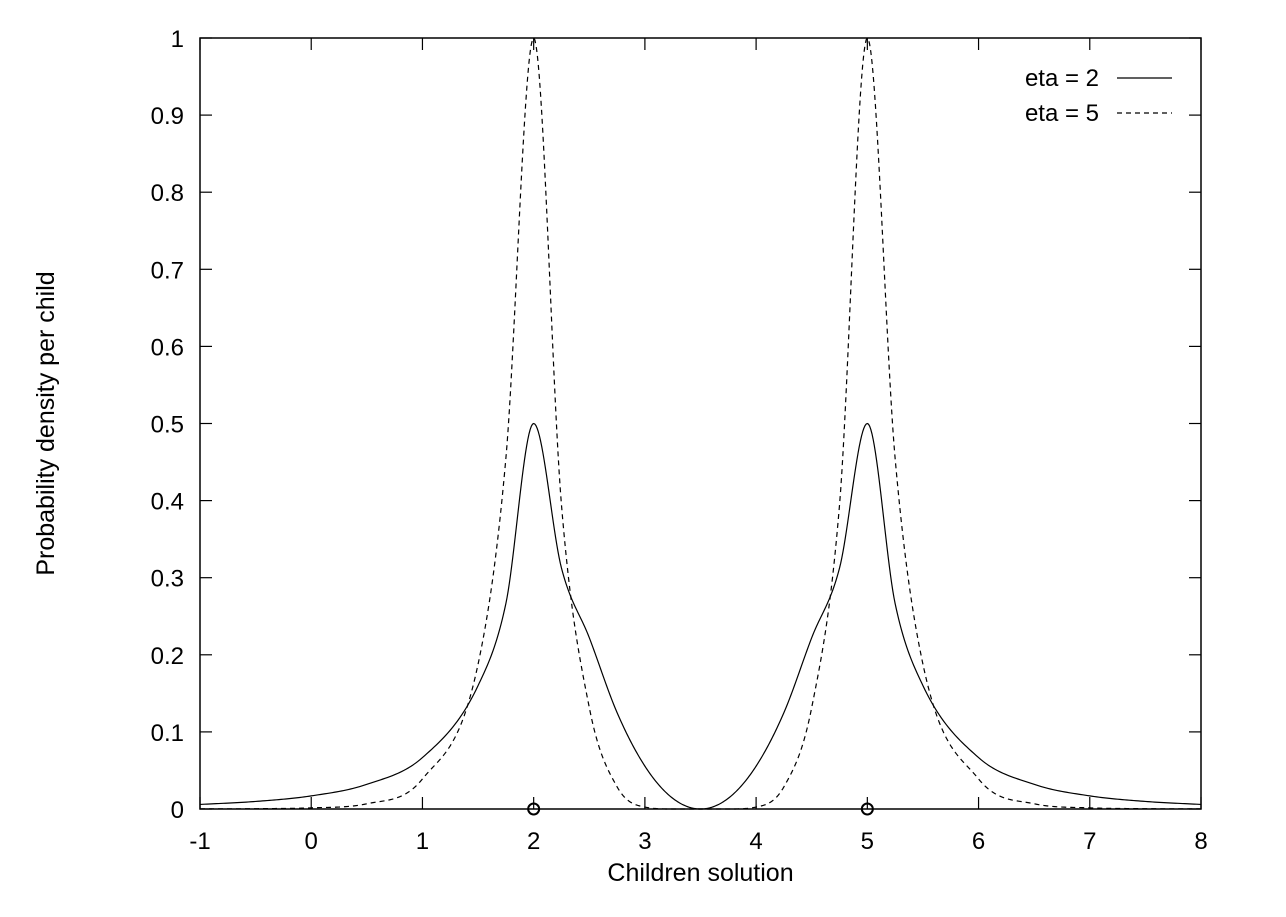 The height and width of the screenshot is (917, 1286). What do you see at coordinates (199, 841) in the screenshot?
I see `x-tick-label: -1` at bounding box center [199, 841].